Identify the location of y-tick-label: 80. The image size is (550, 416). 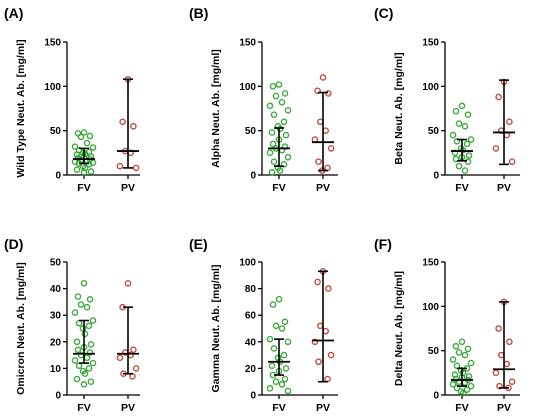
(251, 289).